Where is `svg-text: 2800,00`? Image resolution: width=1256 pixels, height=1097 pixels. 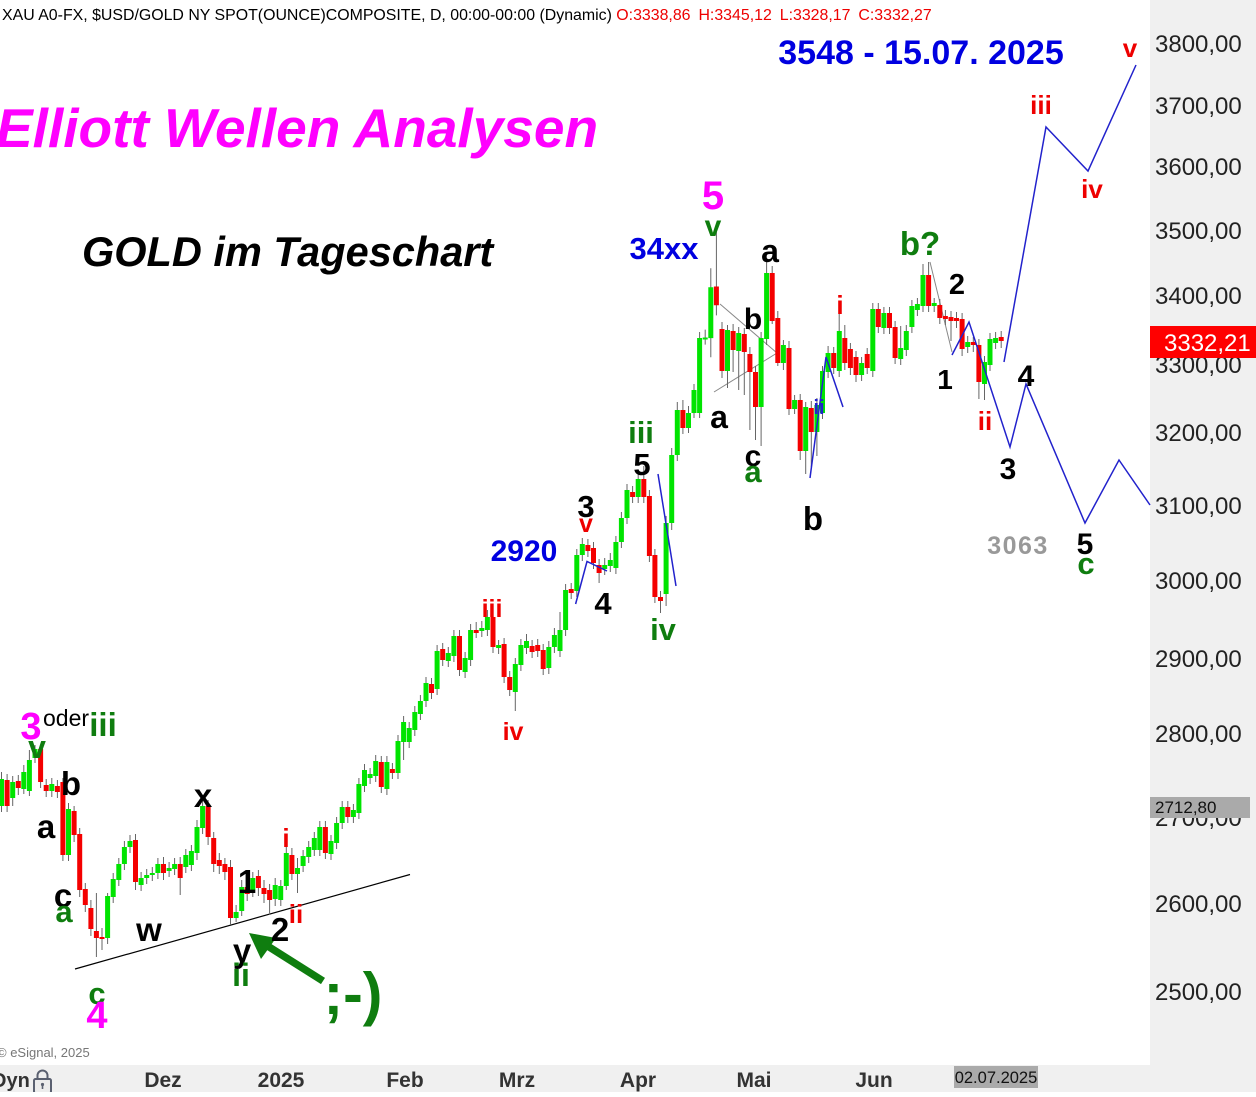 svg-text: 2800,00 is located at coordinates (1198, 734).